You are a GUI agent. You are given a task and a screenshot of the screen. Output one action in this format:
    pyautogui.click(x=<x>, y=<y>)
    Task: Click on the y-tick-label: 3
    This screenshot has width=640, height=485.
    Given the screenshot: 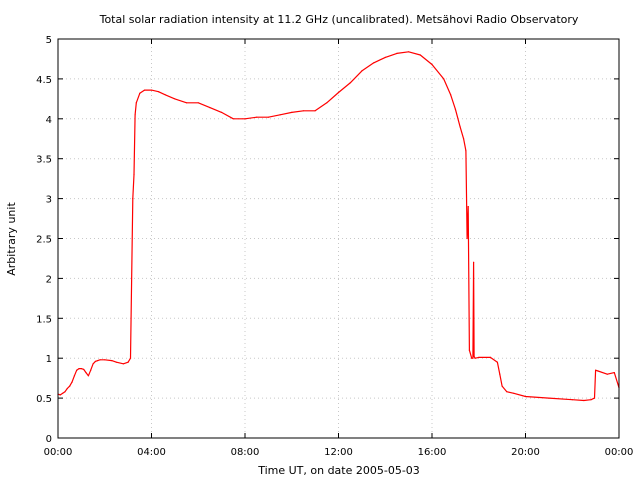 What is the action you would take?
    pyautogui.click(x=49, y=200)
    